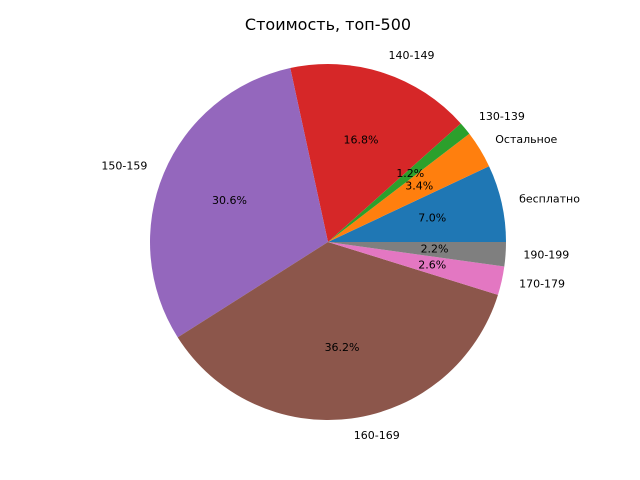  Describe the element at coordinates (419, 185) in the screenshot. I see `pie-percent-label: 3.4%` at that location.